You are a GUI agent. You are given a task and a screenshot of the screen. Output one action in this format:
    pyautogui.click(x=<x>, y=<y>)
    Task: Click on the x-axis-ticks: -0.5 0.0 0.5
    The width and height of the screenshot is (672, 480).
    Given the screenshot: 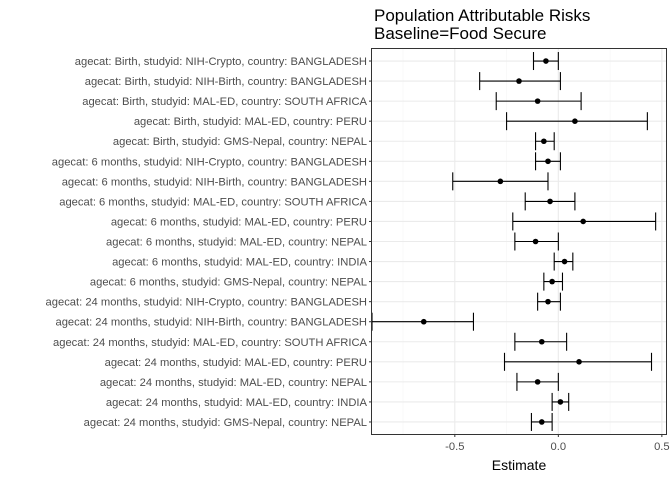 What is the action you would take?
    pyautogui.click(x=557, y=443)
    